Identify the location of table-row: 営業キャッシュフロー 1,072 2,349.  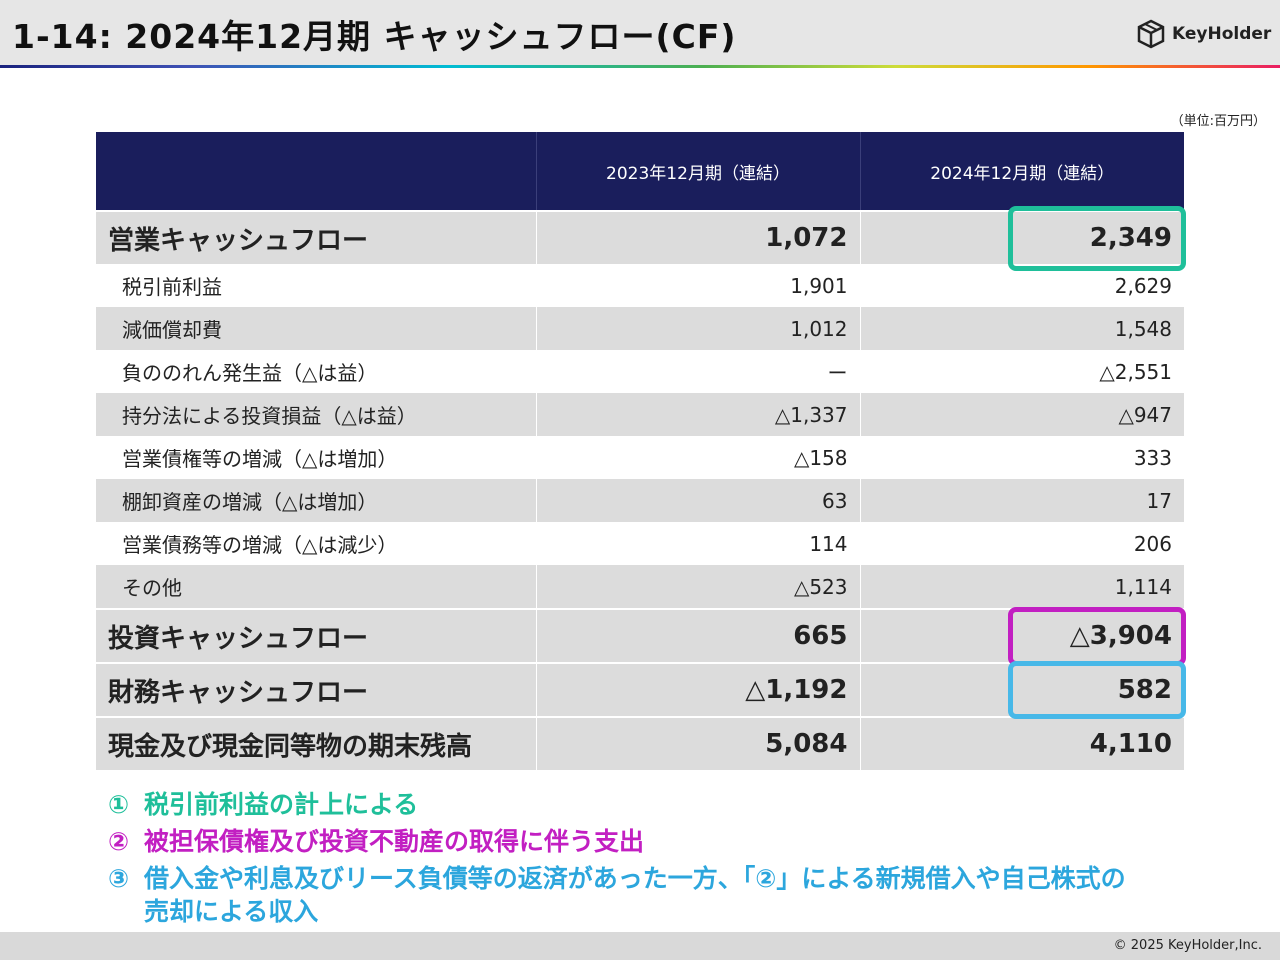
(640, 237).